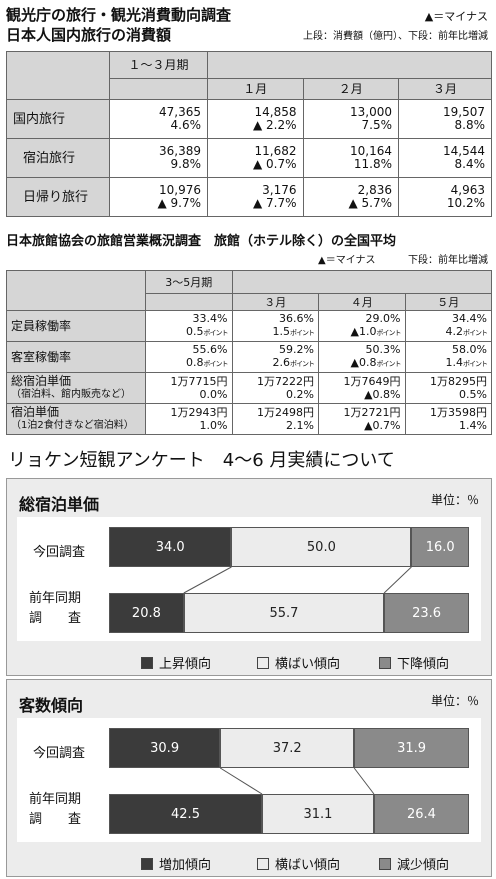  Describe the element at coordinates (321, 547) in the screenshot. I see `segment-flat: 50.0` at that location.